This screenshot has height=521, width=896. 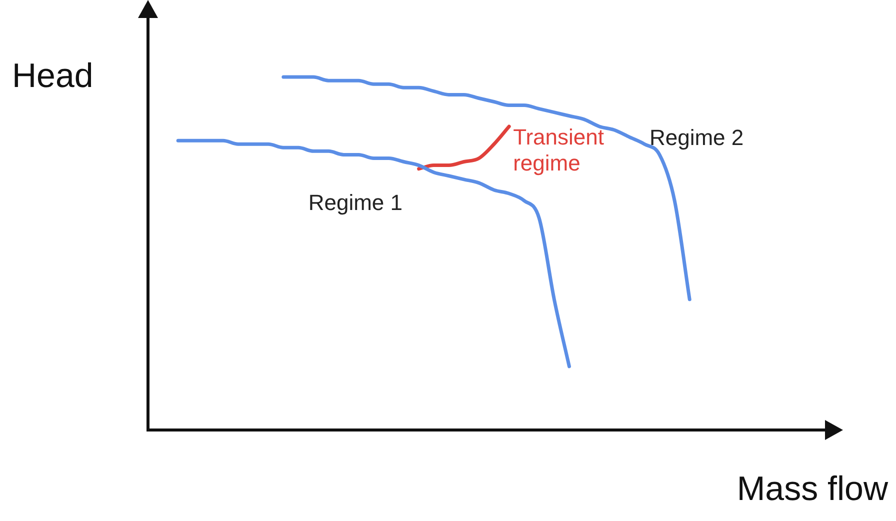 I want to click on y-axis-title: Head, so click(x=53, y=76).